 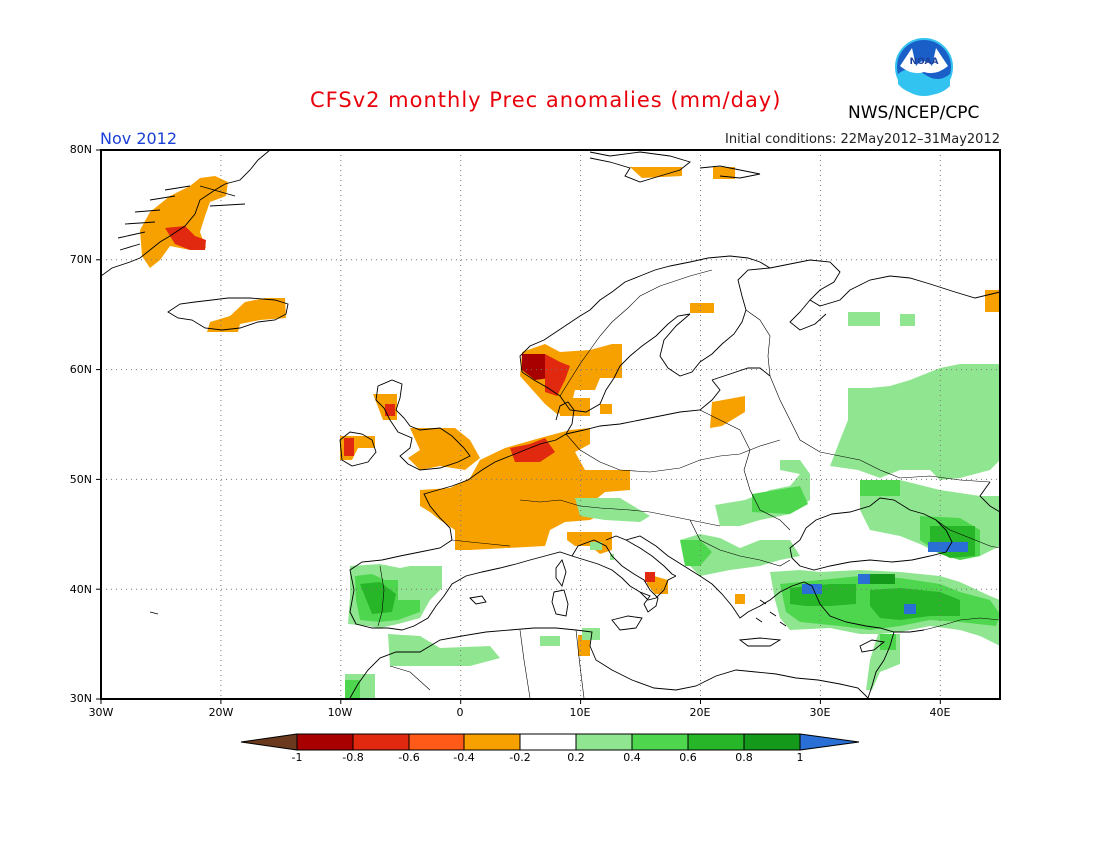 What do you see at coordinates (741, 374) in the screenshot?
I see `coast-finland` at bounding box center [741, 374].